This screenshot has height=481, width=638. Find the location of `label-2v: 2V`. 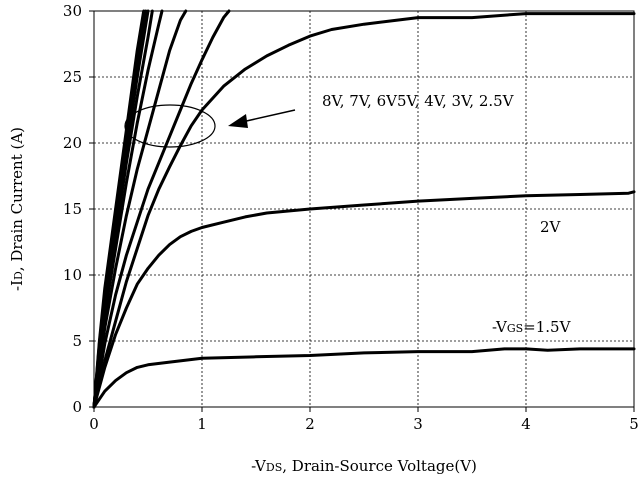

label-2v: 2V is located at coordinates (551, 227).